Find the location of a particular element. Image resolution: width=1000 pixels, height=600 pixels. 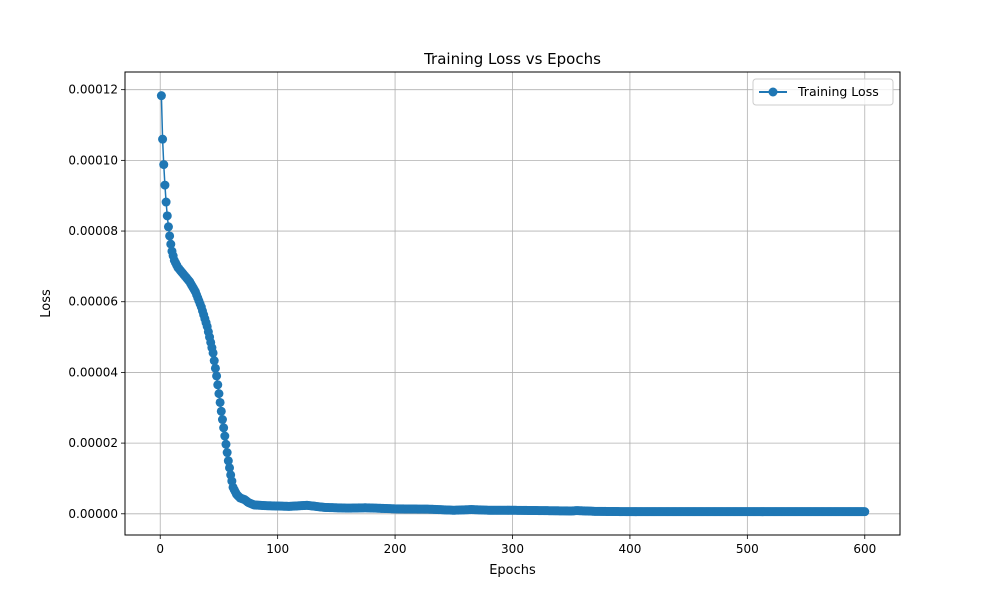

legend: Training Loss is located at coordinates (823, 92).